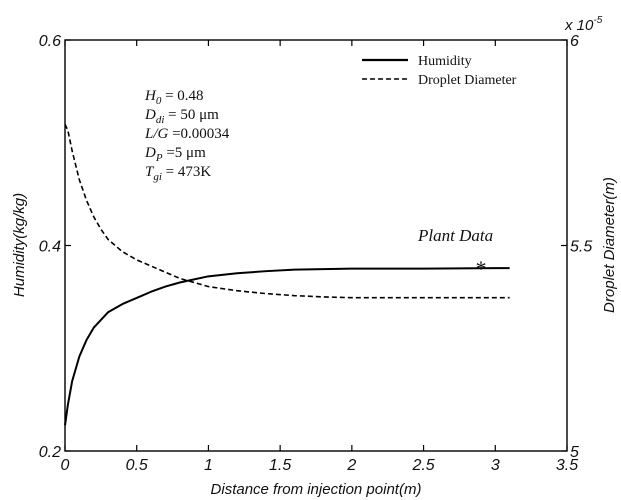 This screenshot has height=500, width=621. What do you see at coordinates (609, 245) in the screenshot?
I see `y2-axis-title: Droplet Diameter(m)` at bounding box center [609, 245].